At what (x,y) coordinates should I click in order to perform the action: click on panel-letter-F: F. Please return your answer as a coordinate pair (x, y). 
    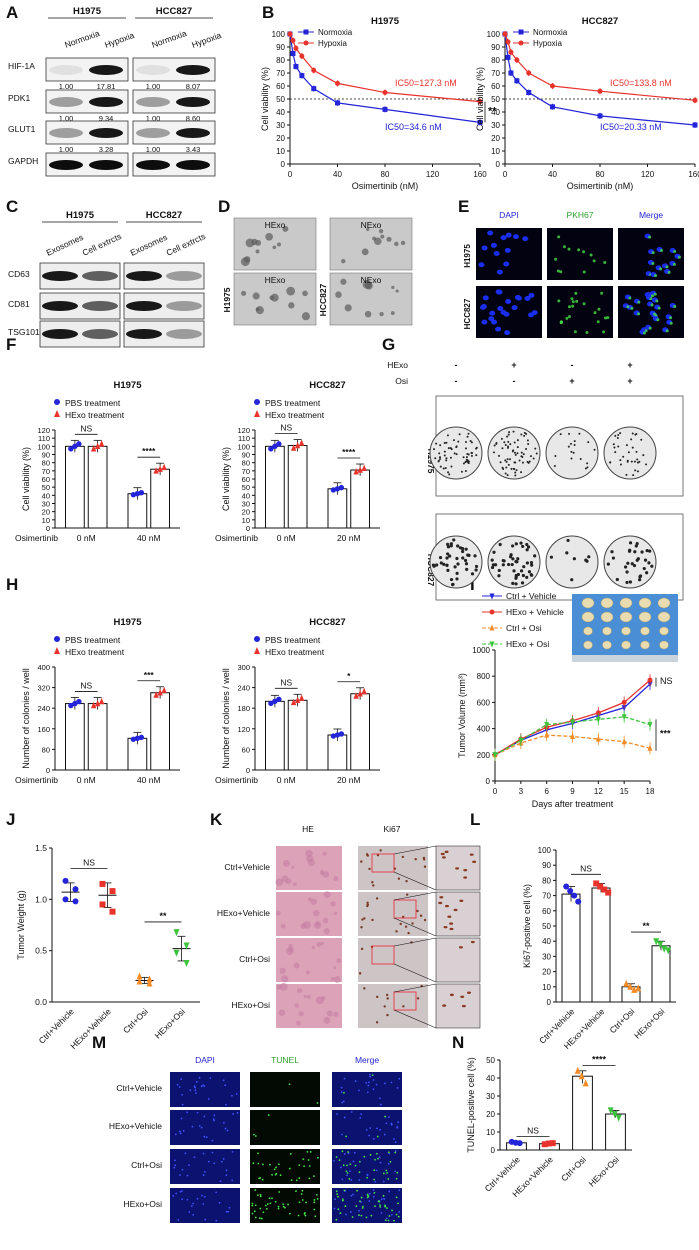
    Looking at the image, I should click on (11, 344).